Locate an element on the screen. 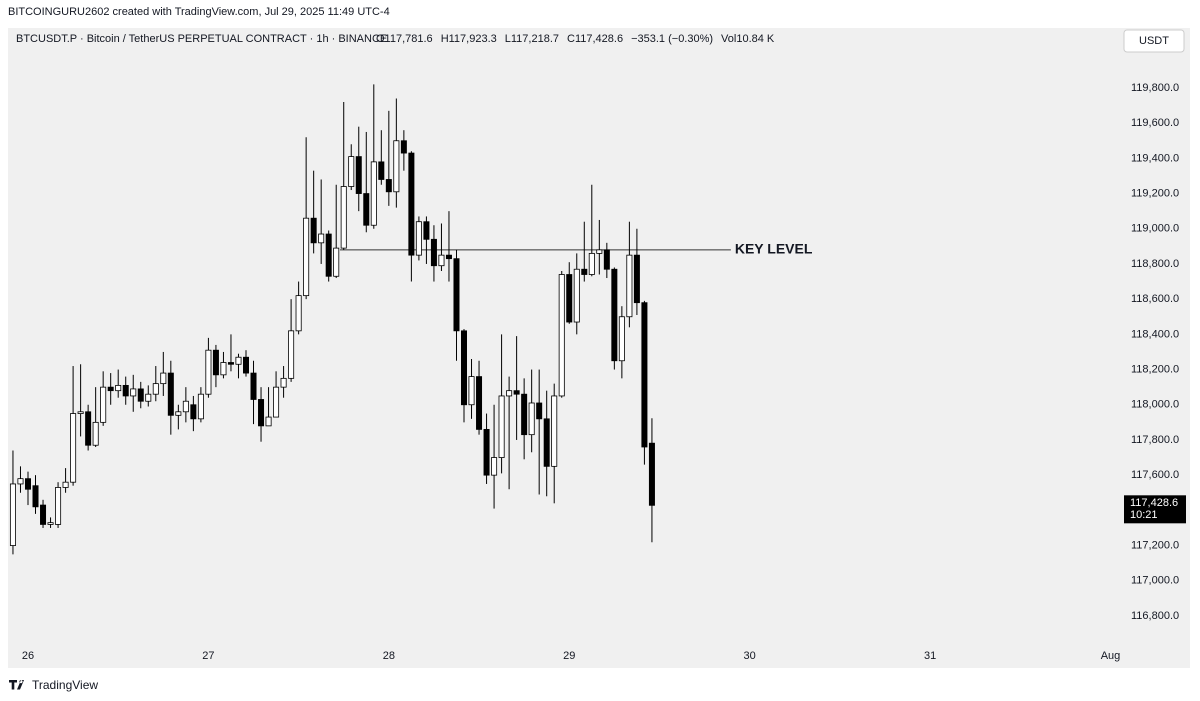  x-tick-label: 27 is located at coordinates (208, 656).